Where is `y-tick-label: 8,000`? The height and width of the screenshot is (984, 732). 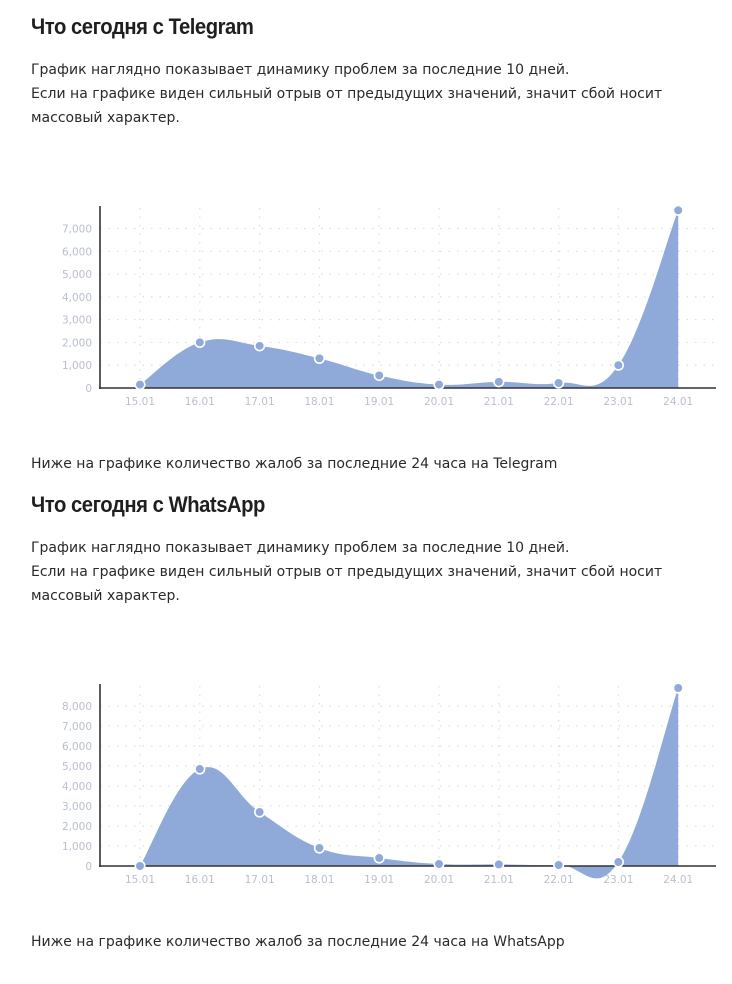 y-tick-label: 8,000 is located at coordinates (77, 707).